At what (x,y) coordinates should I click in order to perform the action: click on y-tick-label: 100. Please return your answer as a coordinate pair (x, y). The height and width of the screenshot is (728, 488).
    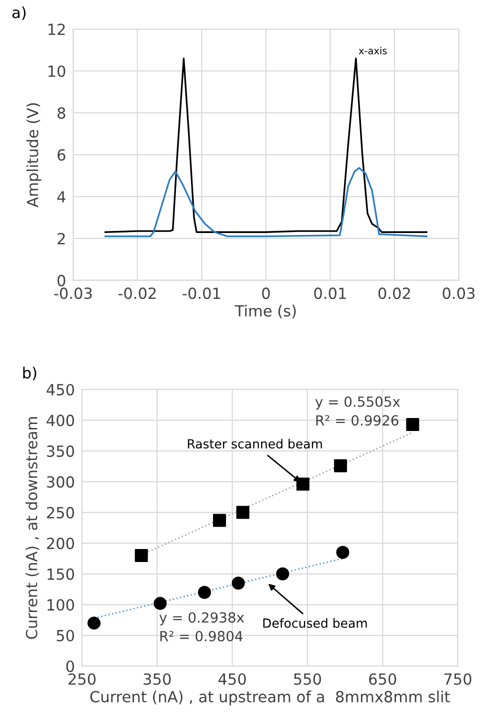
    Looking at the image, I should click on (61, 605).